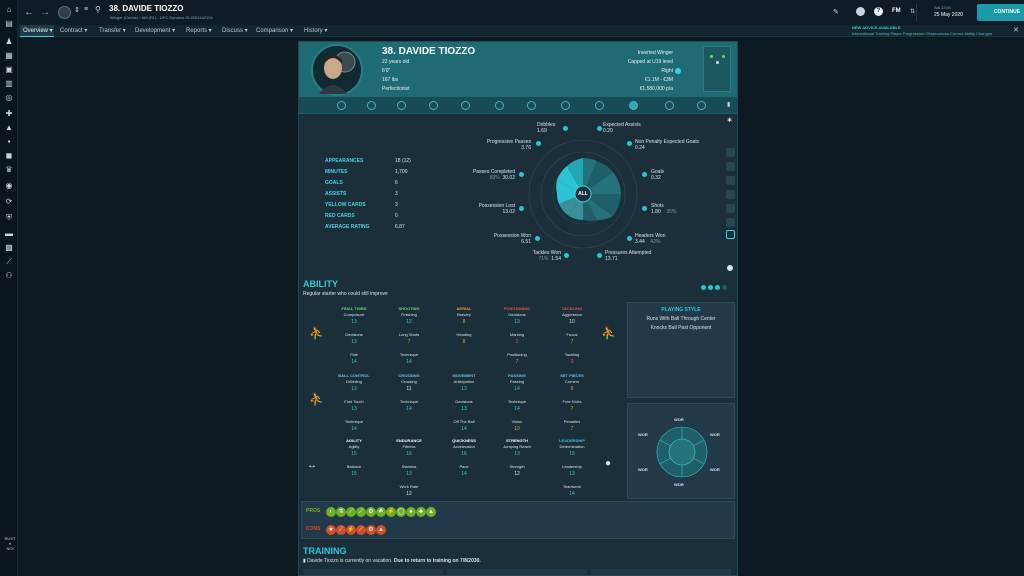  What do you see at coordinates (9, 247) in the screenshot?
I see `development-icon: ▩` at bounding box center [9, 247].